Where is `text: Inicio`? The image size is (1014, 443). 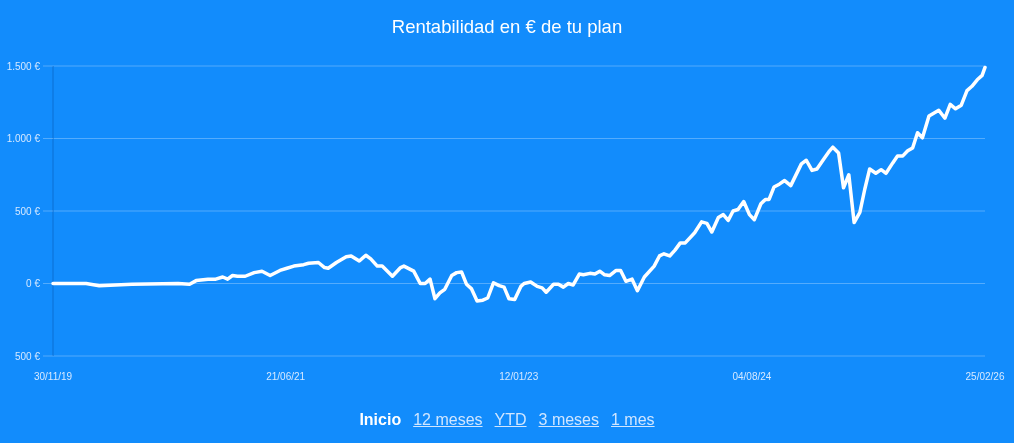 text: Inicio is located at coordinates (380, 420).